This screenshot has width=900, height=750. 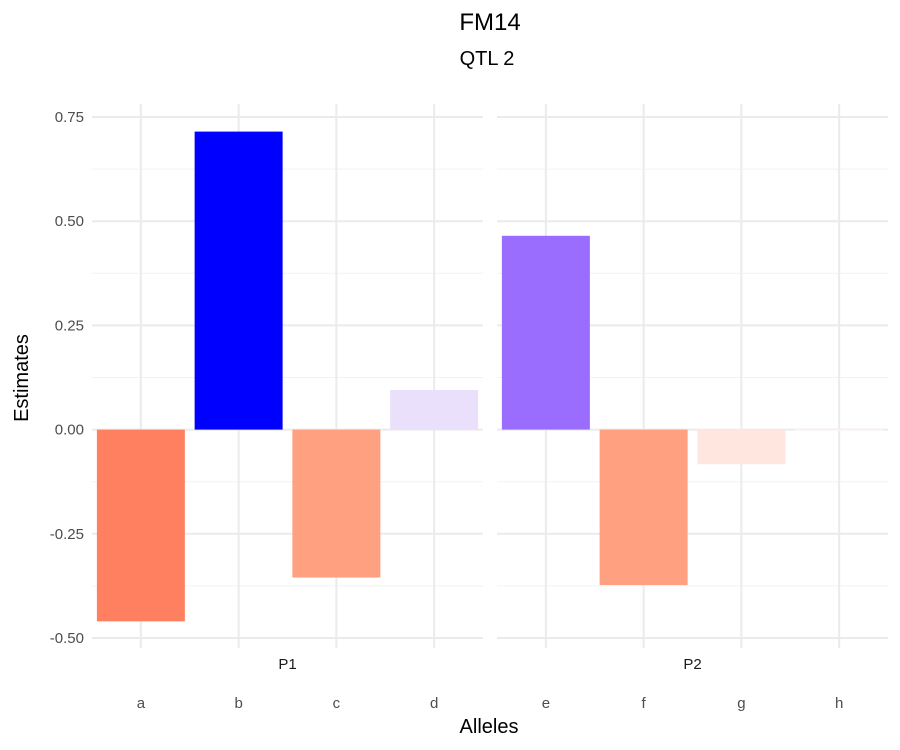 What do you see at coordinates (238, 280) in the screenshot?
I see `bar-b` at bounding box center [238, 280].